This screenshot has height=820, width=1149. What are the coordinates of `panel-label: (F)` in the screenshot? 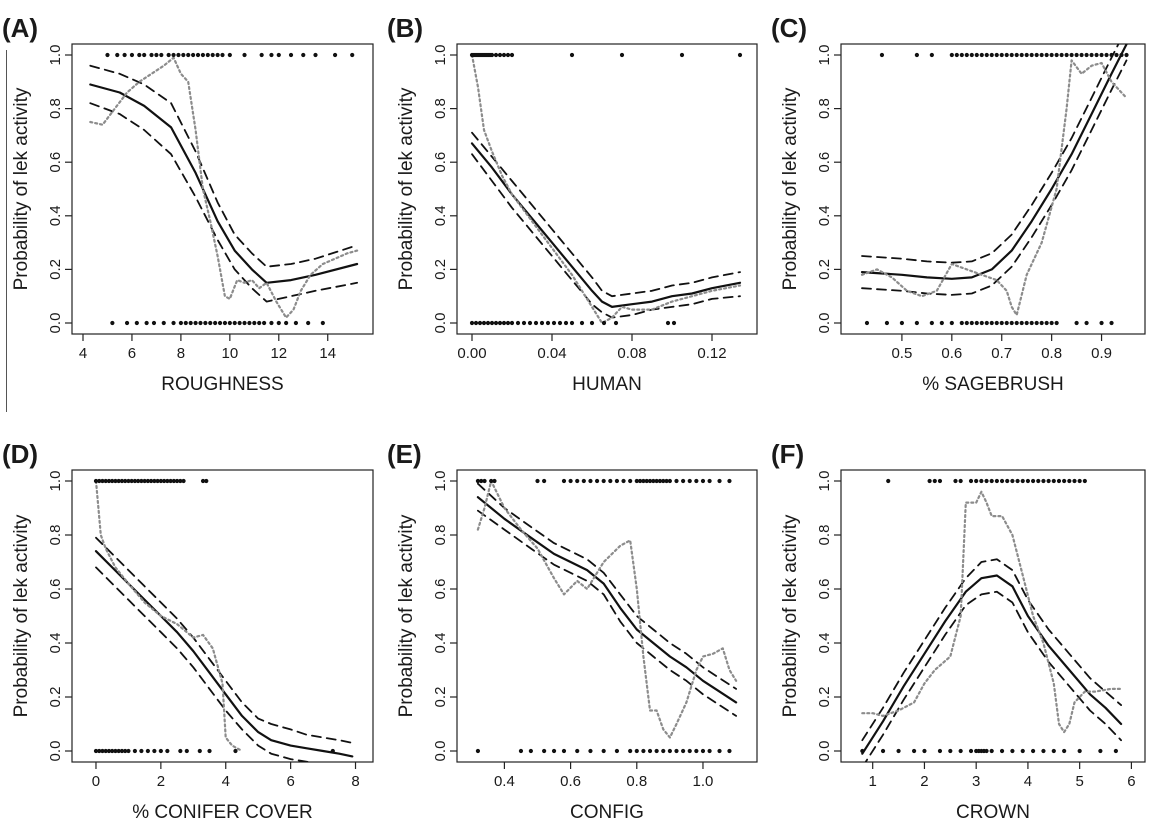 It's located at (787, 454).